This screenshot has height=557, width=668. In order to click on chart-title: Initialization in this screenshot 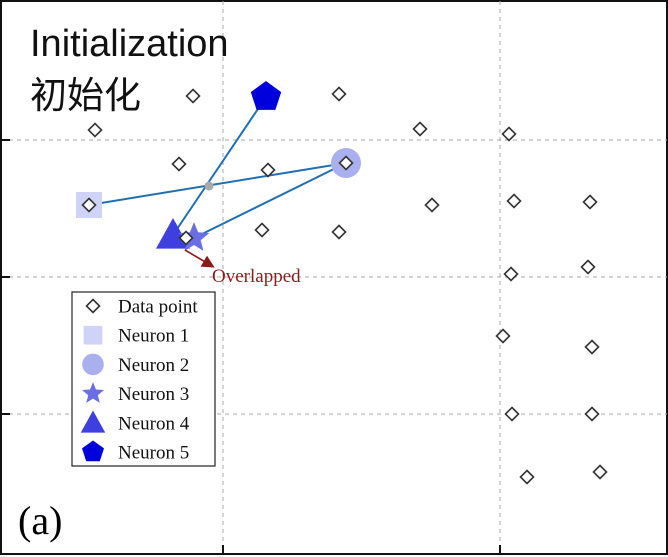, I will do `click(129, 44)`.